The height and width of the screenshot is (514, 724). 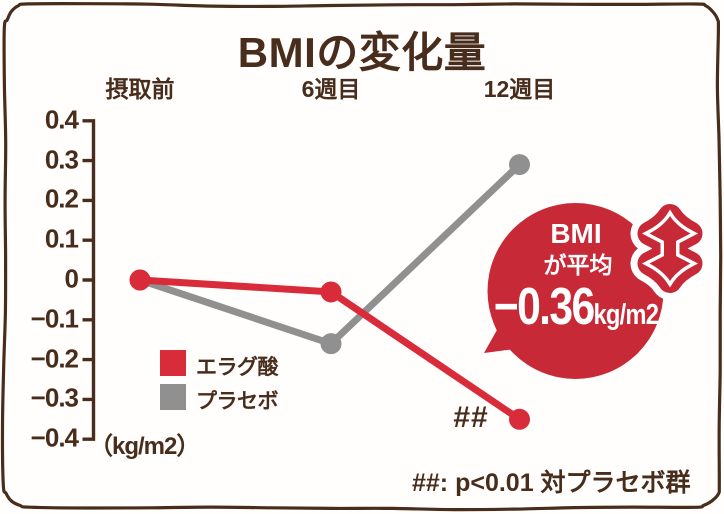 I want to click on badge-circle, so click(x=575, y=291).